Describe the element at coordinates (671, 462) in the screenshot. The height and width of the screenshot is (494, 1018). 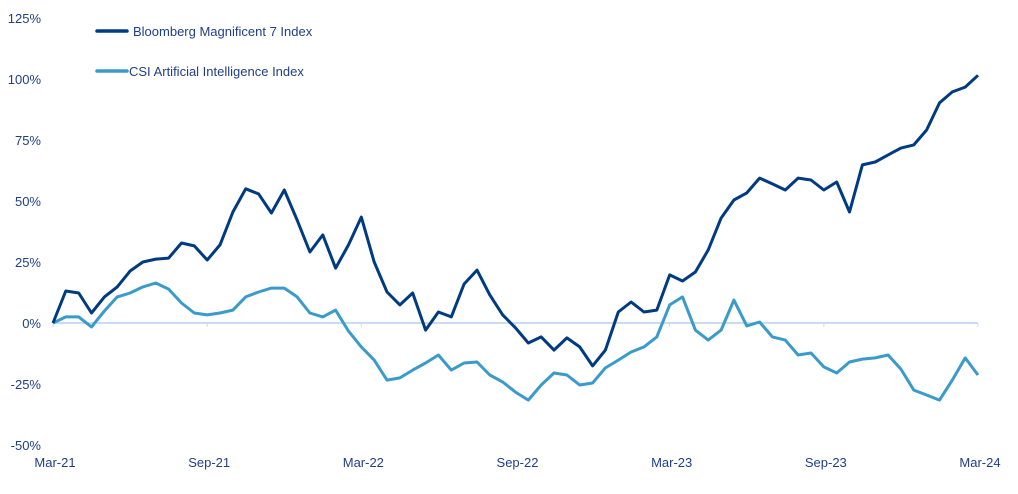
I see `x-tick-label: Mar-23` at that location.